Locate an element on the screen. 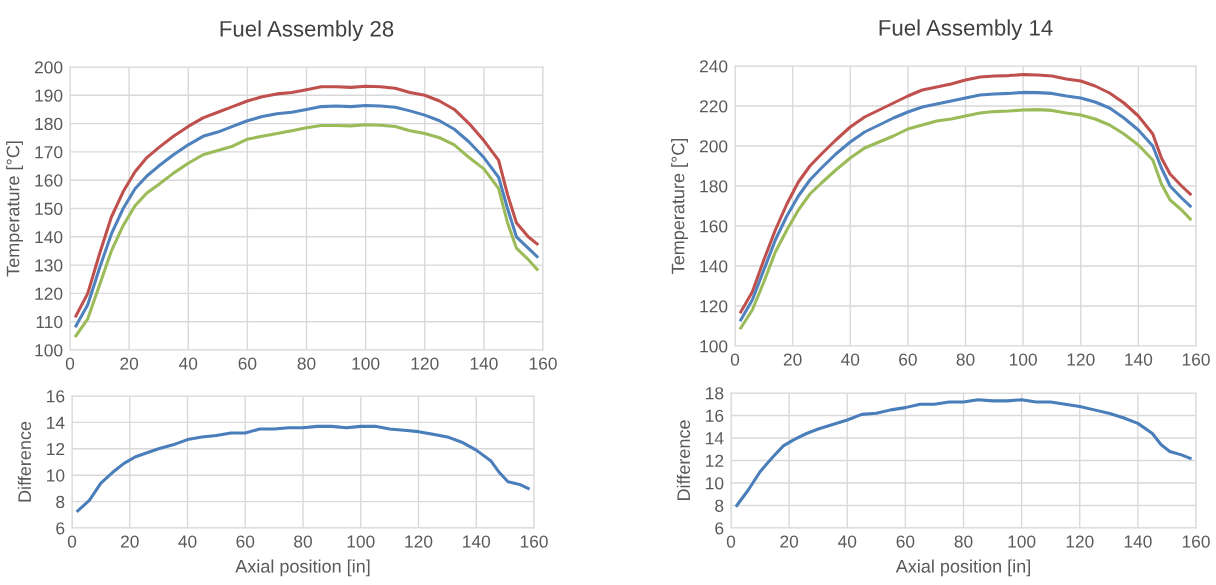  y-tick-label: 170 is located at coordinates (49, 152).